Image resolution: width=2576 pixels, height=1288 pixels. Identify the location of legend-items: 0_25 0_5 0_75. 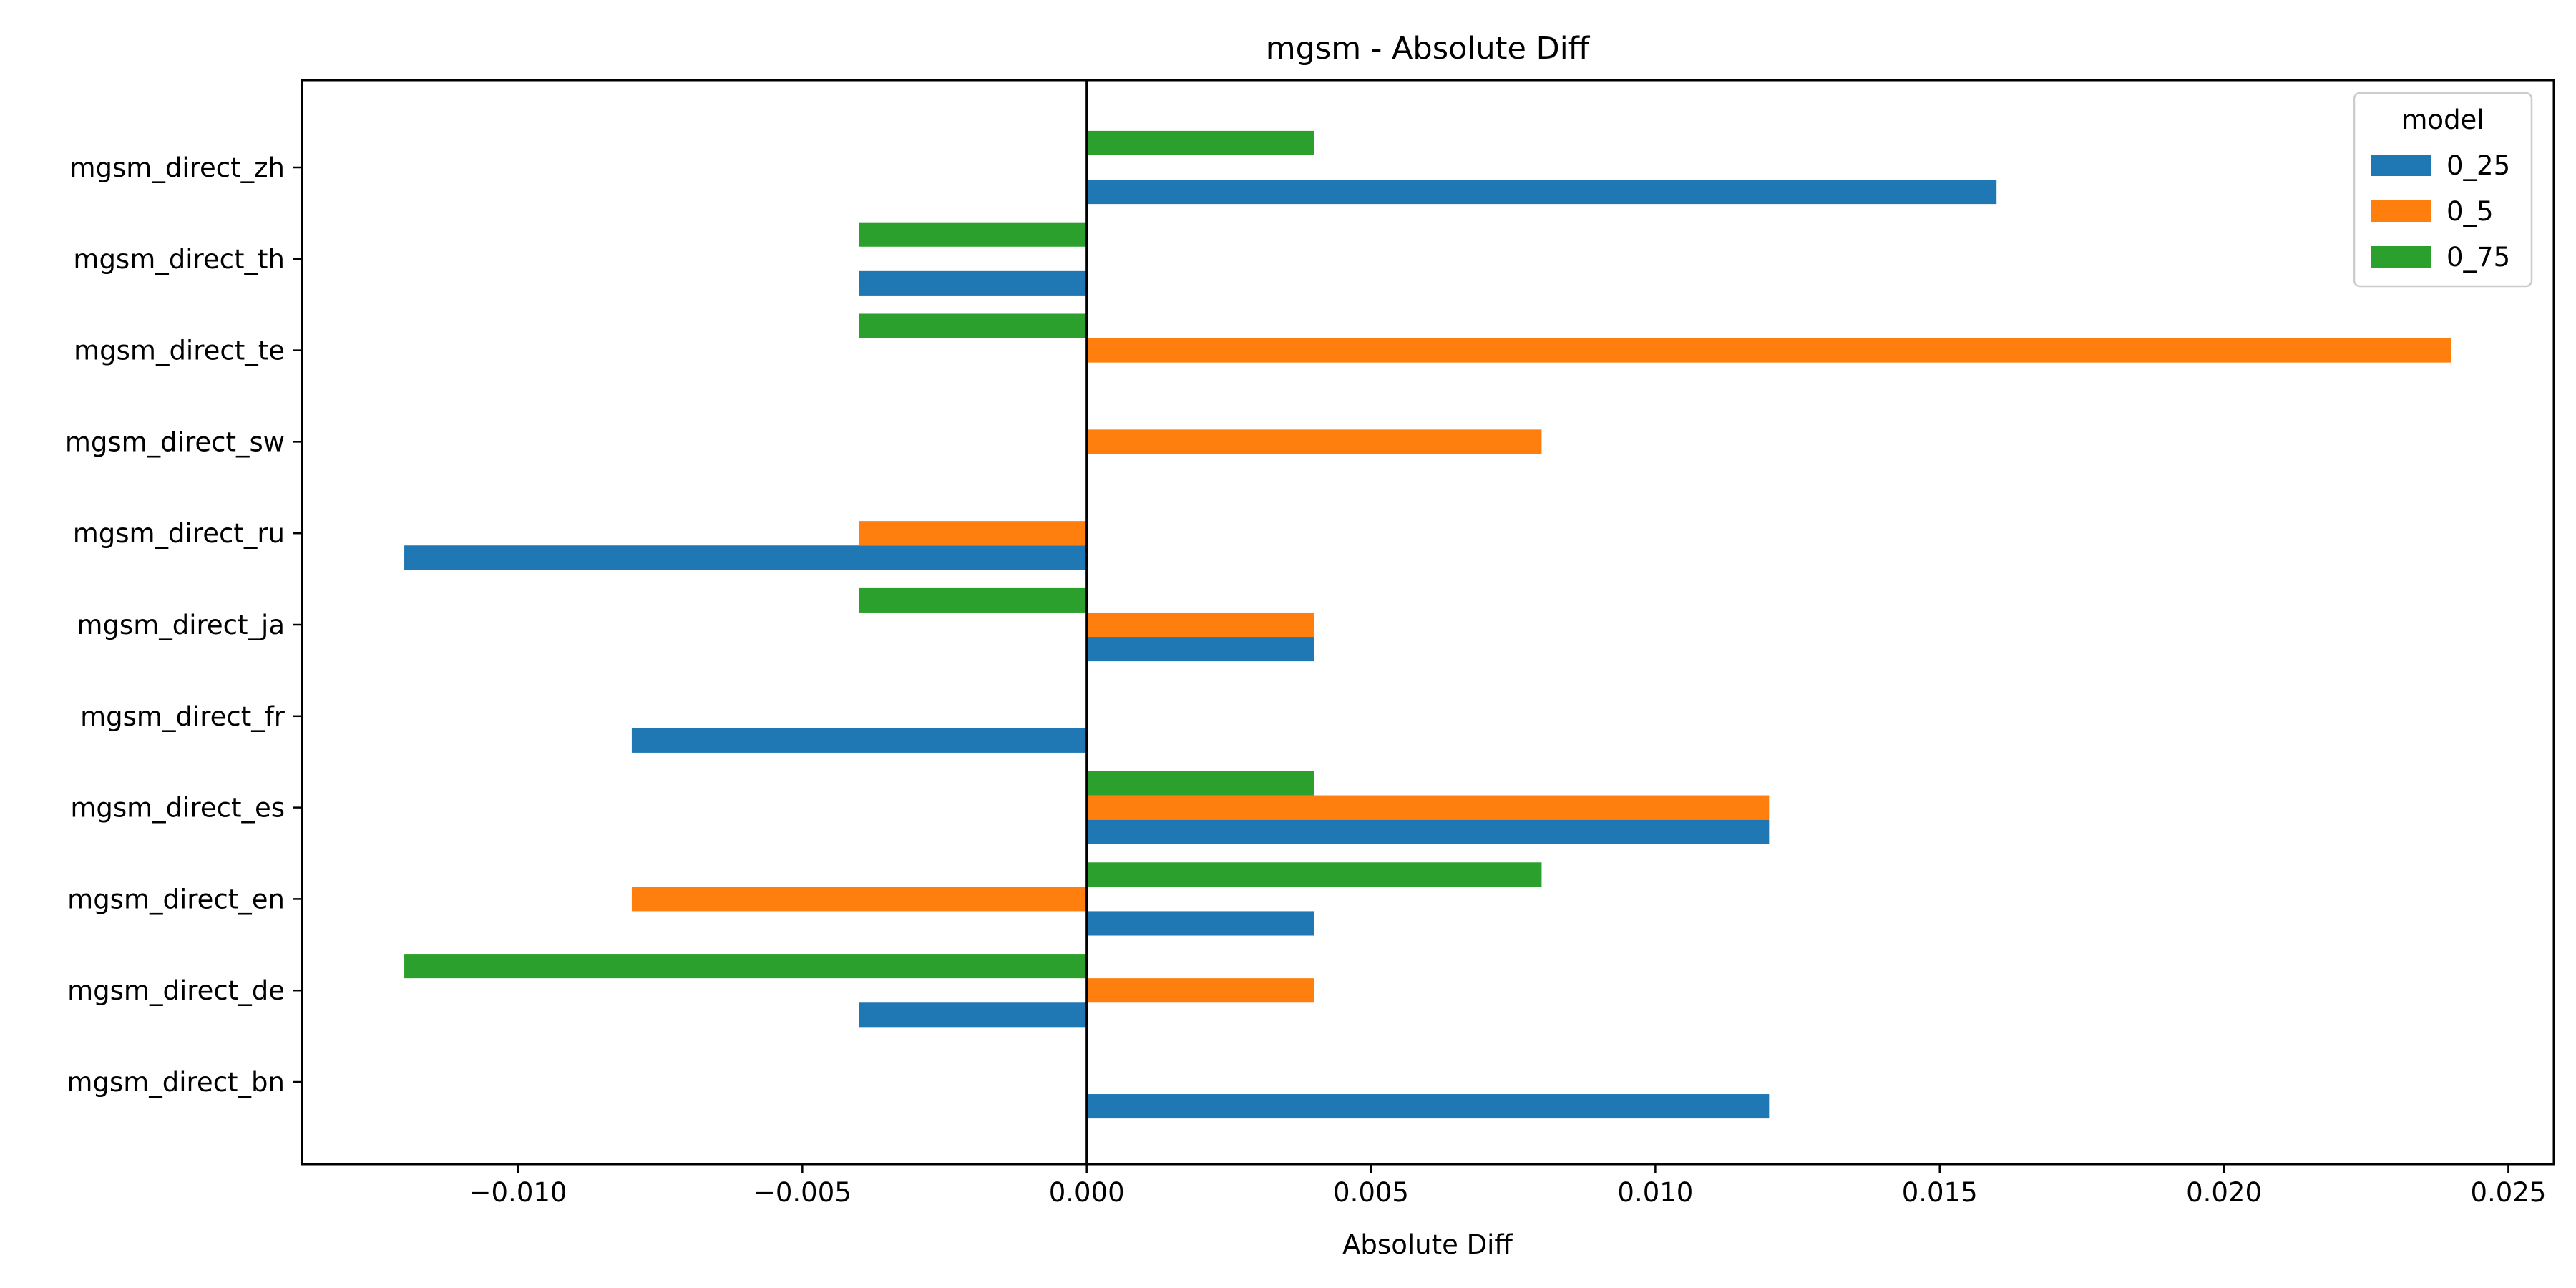
(2440, 211).